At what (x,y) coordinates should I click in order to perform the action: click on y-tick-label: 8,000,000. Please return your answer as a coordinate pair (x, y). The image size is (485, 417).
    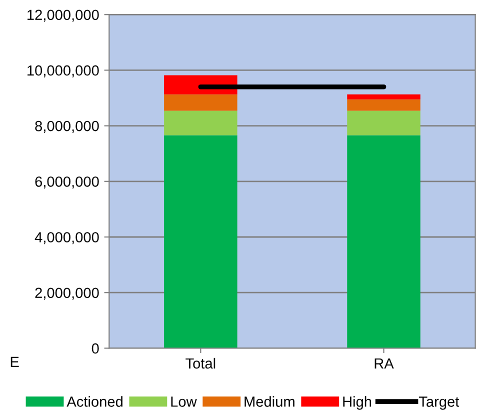
    Looking at the image, I should click on (67, 126).